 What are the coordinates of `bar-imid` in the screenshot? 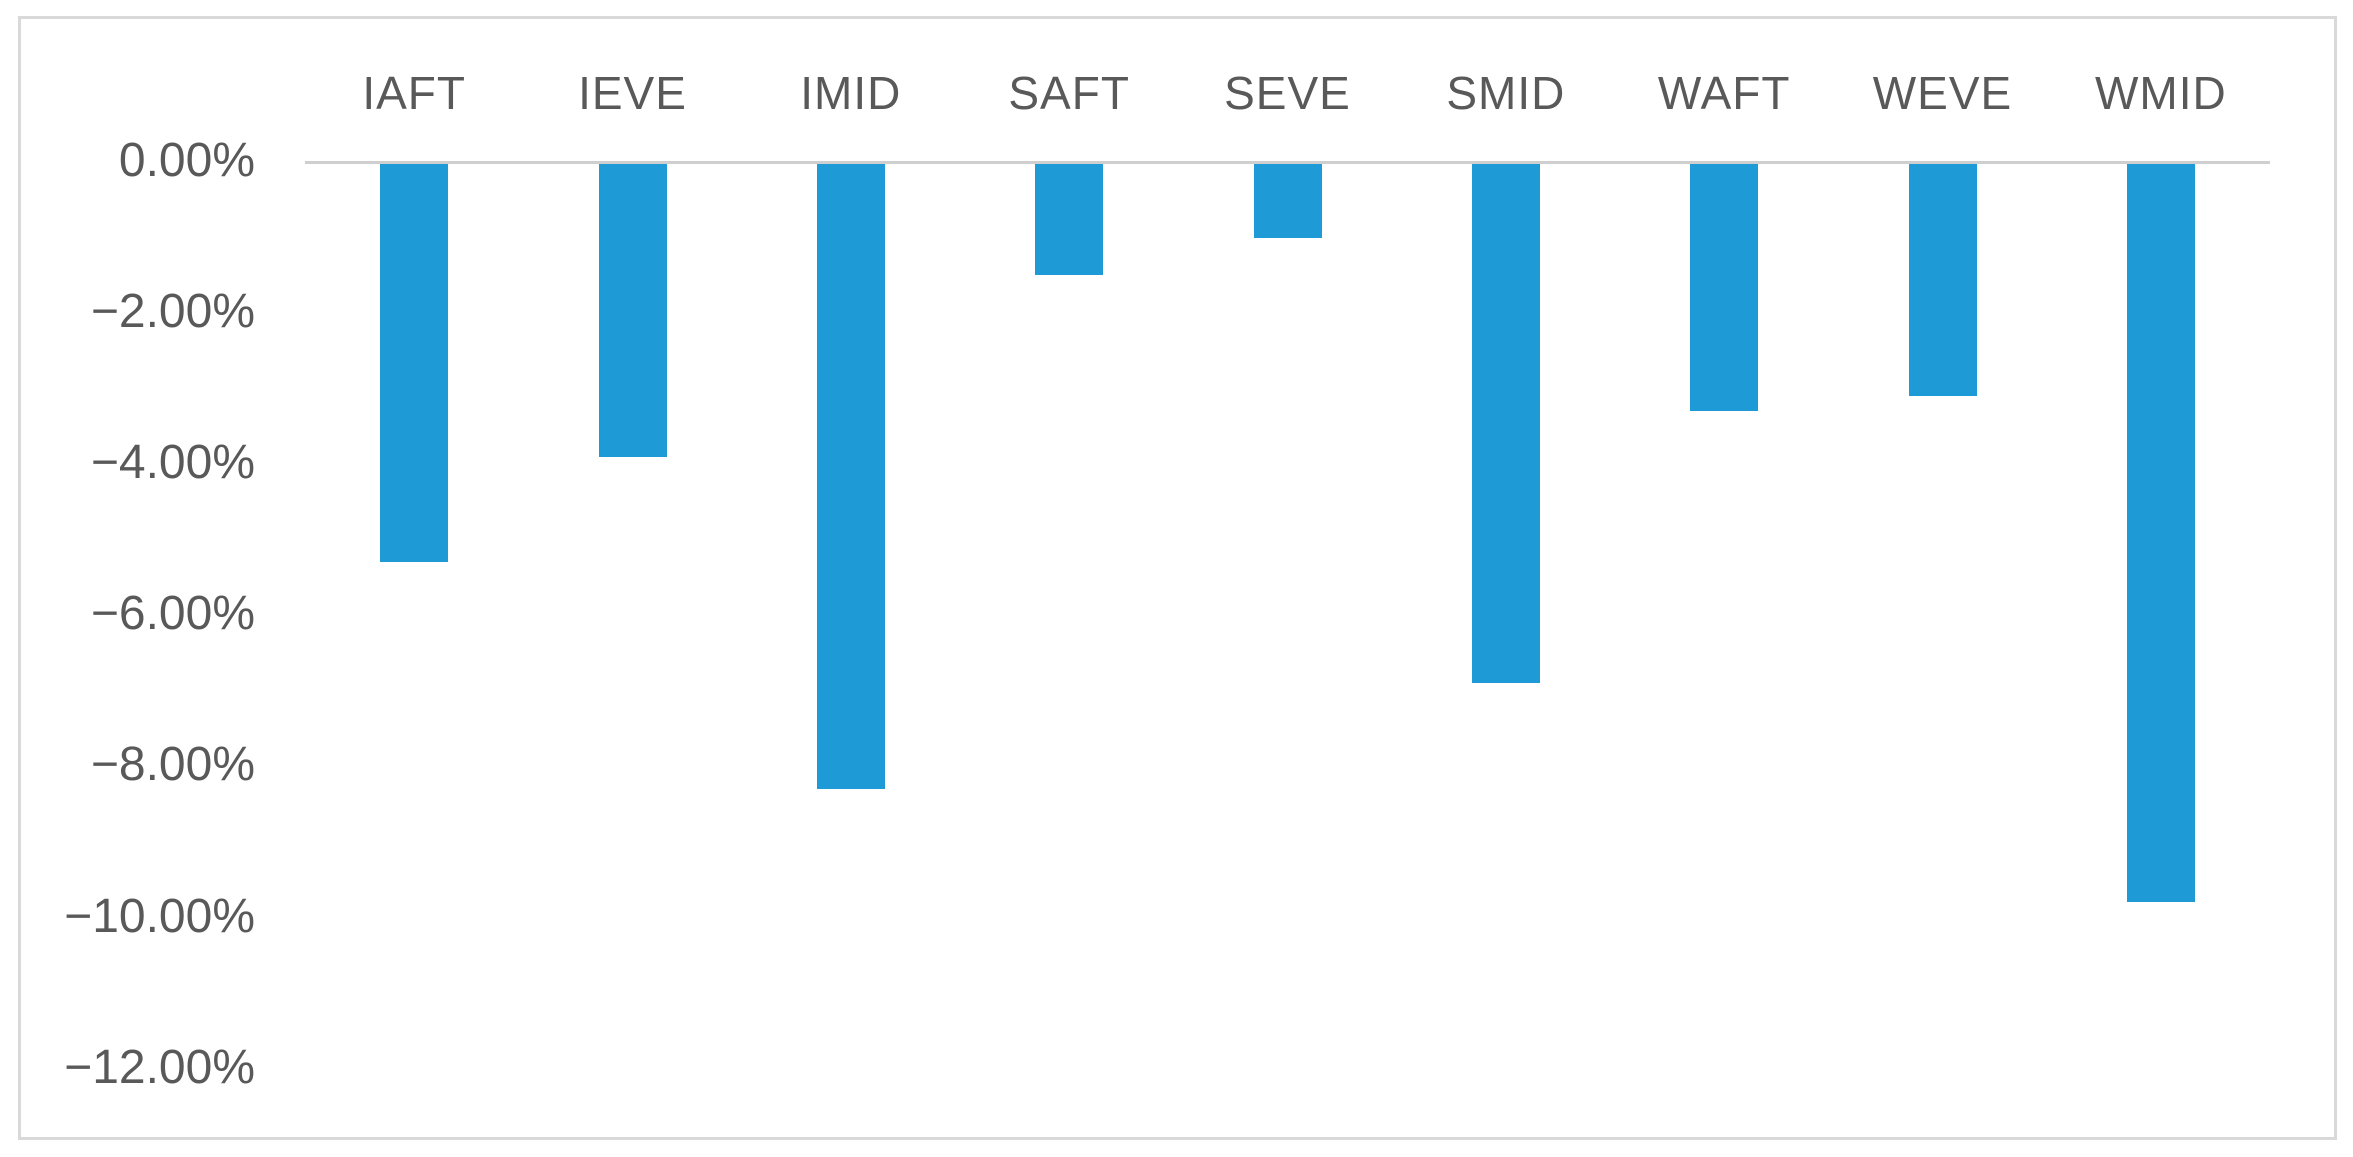 It's located at (850, 476).